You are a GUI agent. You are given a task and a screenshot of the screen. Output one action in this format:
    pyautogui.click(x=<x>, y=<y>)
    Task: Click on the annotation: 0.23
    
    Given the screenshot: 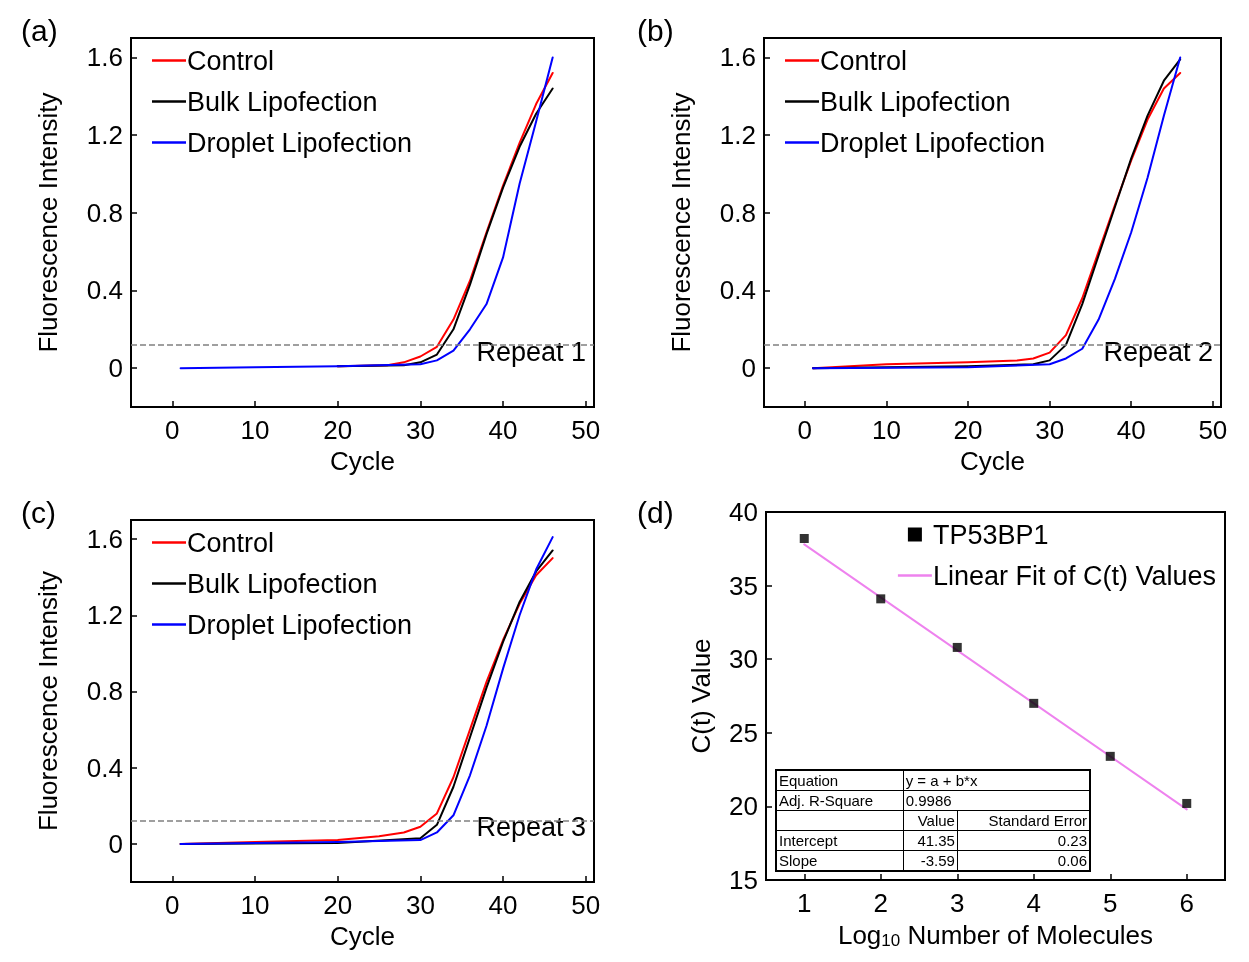 What is the action you would take?
    pyautogui.click(x=1023, y=840)
    